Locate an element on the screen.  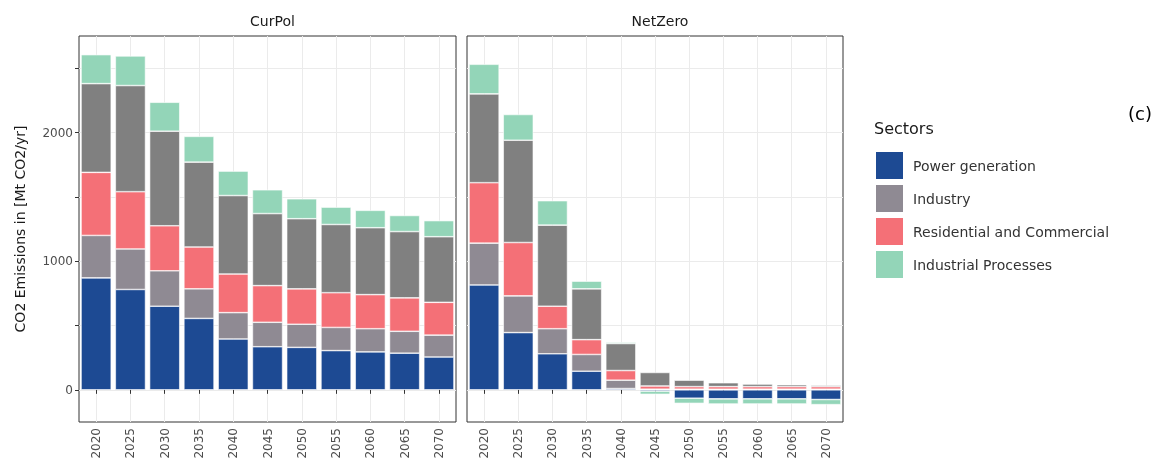
chart-title: NetZero is located at coordinates (660, 21).